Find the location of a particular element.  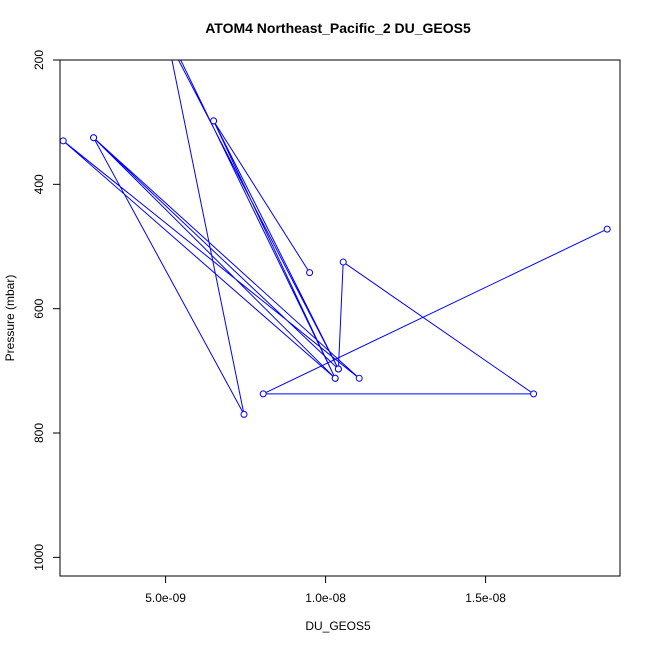

y-tick-label-4: 1000 is located at coordinates (39, 557).